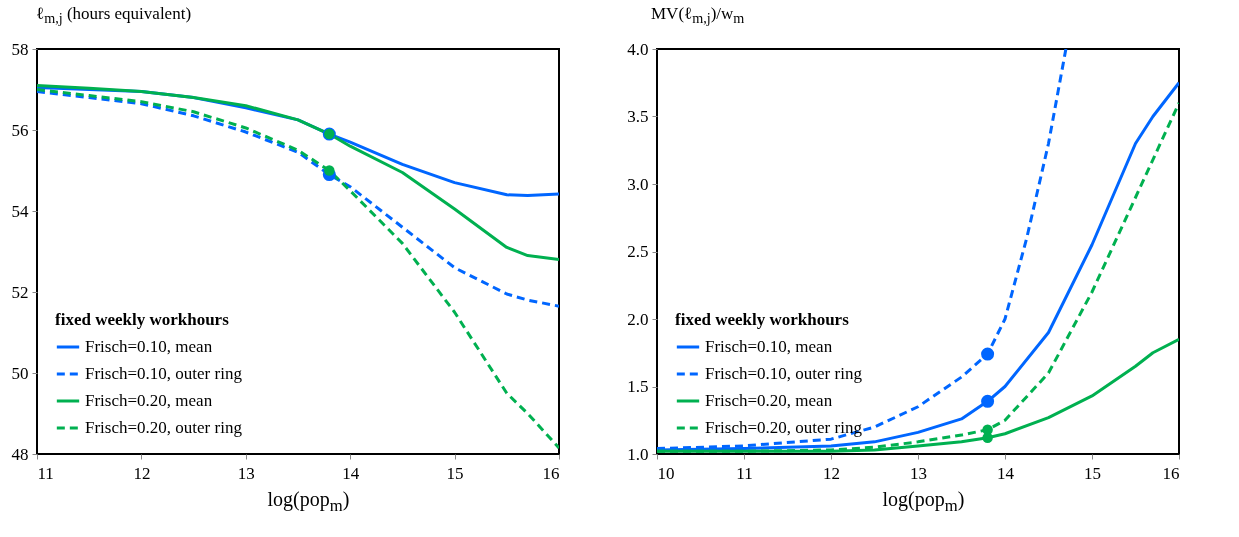 This screenshot has height=537, width=1239. Describe the element at coordinates (20, 292) in the screenshot. I see `y-tick-label: 52` at that location.